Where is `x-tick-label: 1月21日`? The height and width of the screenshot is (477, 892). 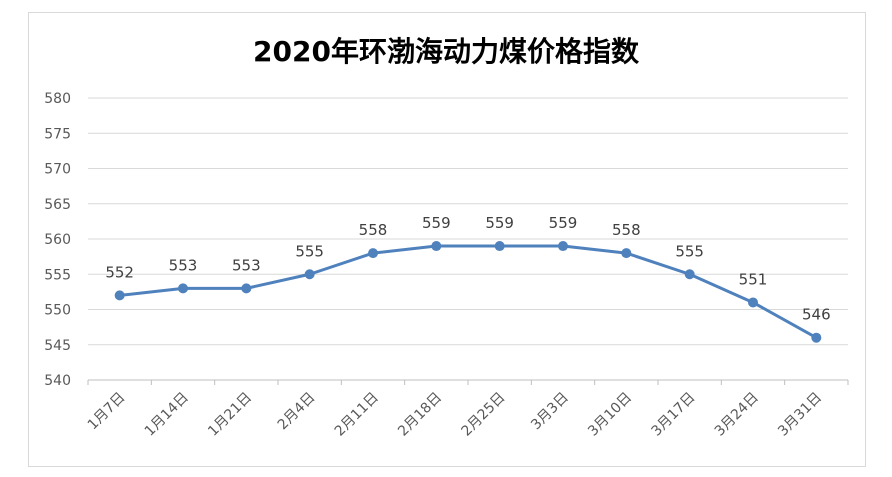 x-tick-label: 1月21日 is located at coordinates (230, 415).